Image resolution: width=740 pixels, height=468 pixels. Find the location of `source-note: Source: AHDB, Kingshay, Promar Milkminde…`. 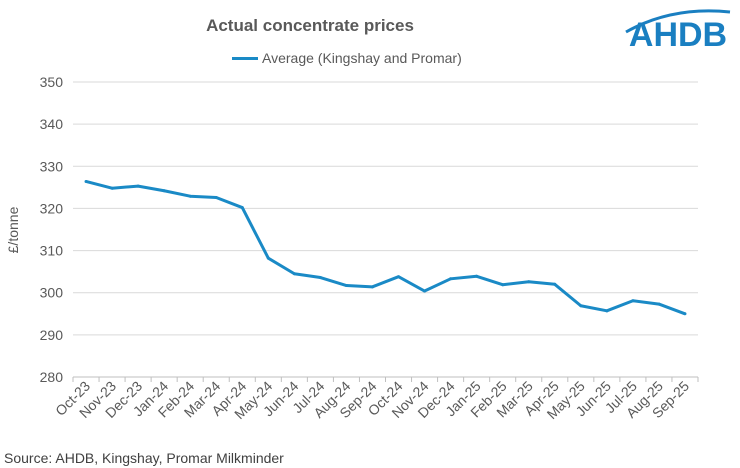

source-note: Source: AHDB, Kingshay, Promar Milkminde… is located at coordinates (144, 458).